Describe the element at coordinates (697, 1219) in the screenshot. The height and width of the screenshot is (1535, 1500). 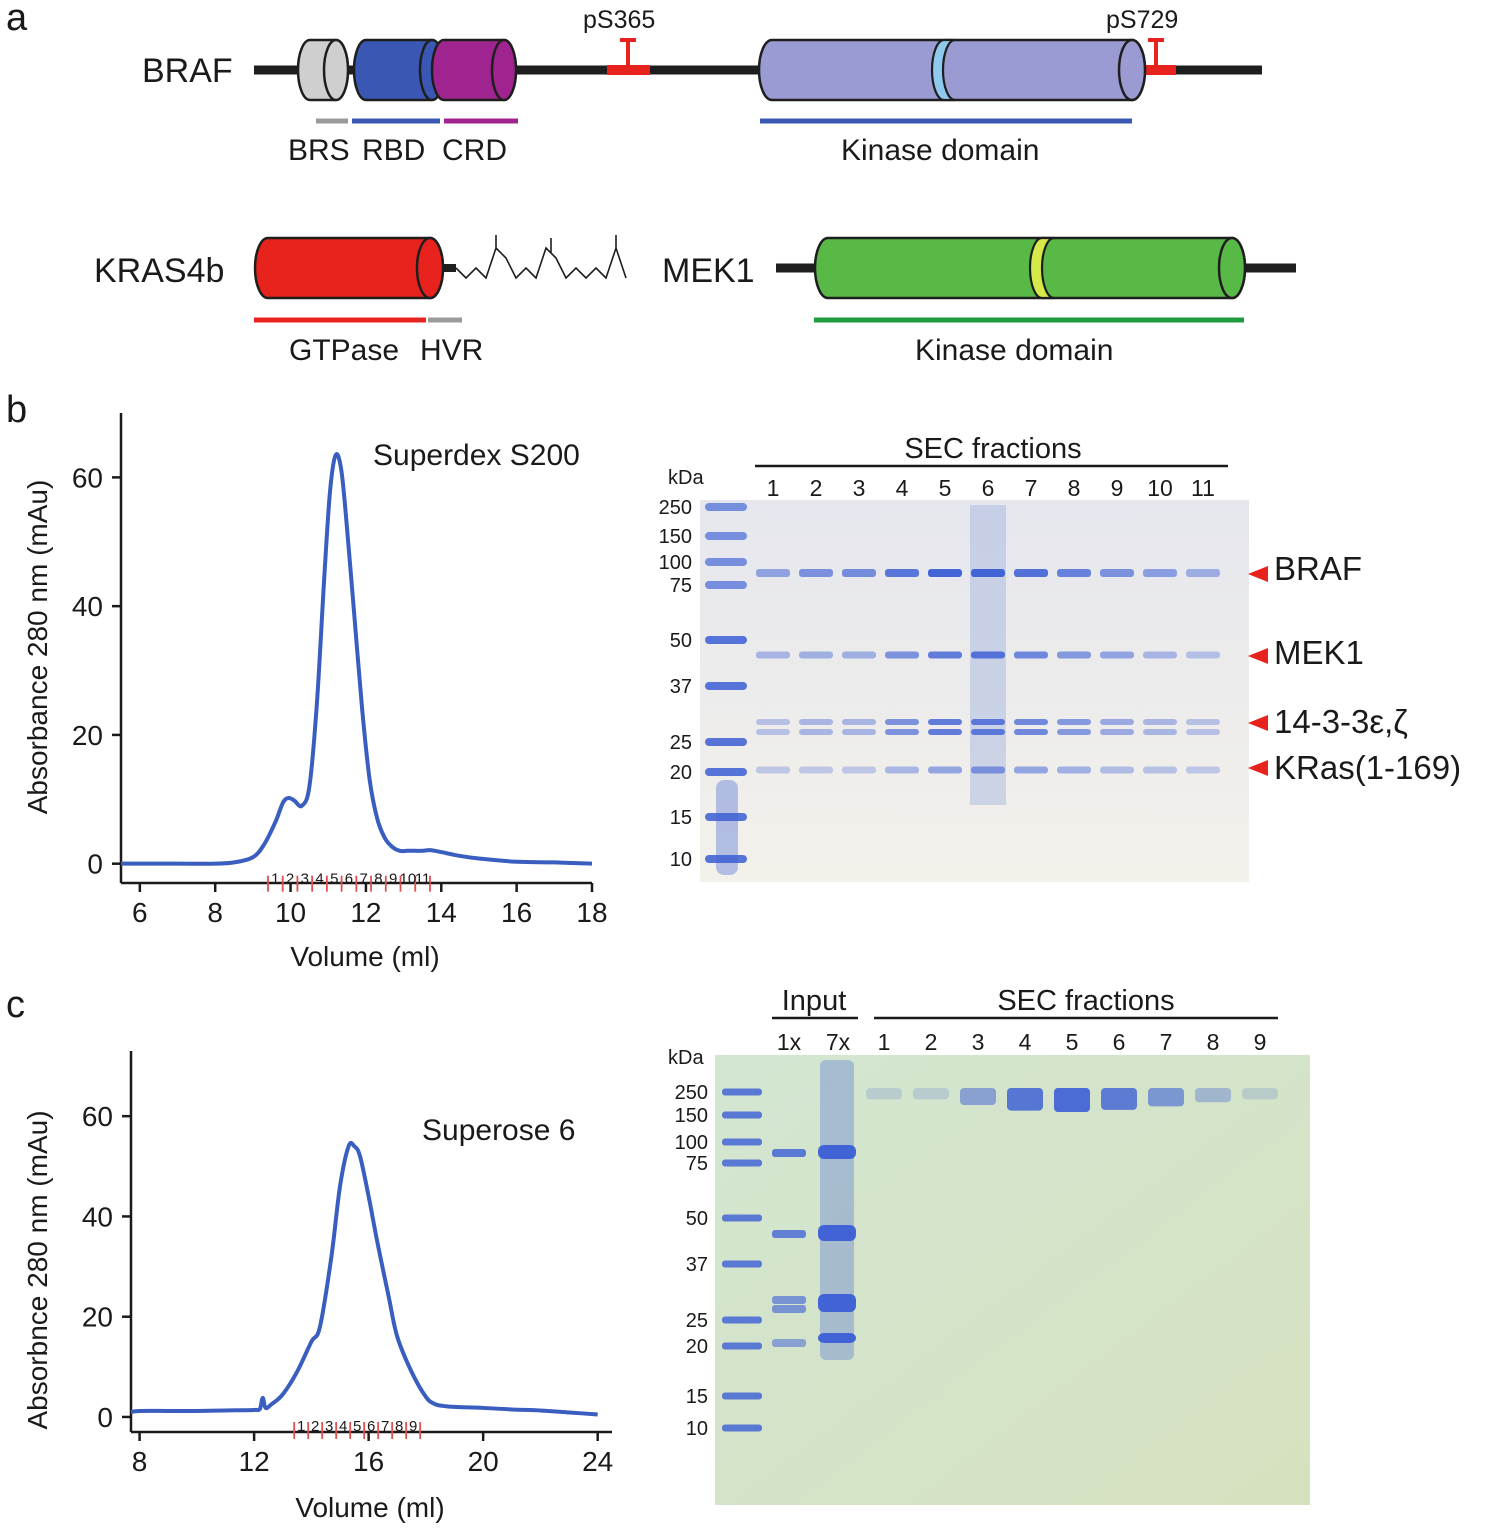
I see `marker-label: 50` at that location.